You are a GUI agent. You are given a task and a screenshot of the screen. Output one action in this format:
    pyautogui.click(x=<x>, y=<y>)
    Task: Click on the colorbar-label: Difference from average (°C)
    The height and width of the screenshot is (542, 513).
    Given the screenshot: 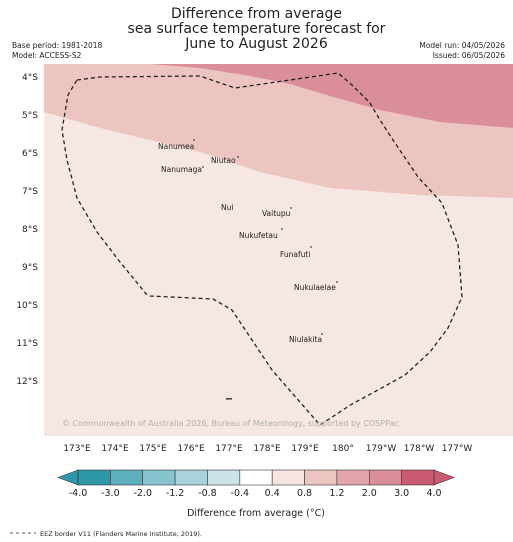 What is the action you would take?
    pyautogui.click(x=256, y=513)
    